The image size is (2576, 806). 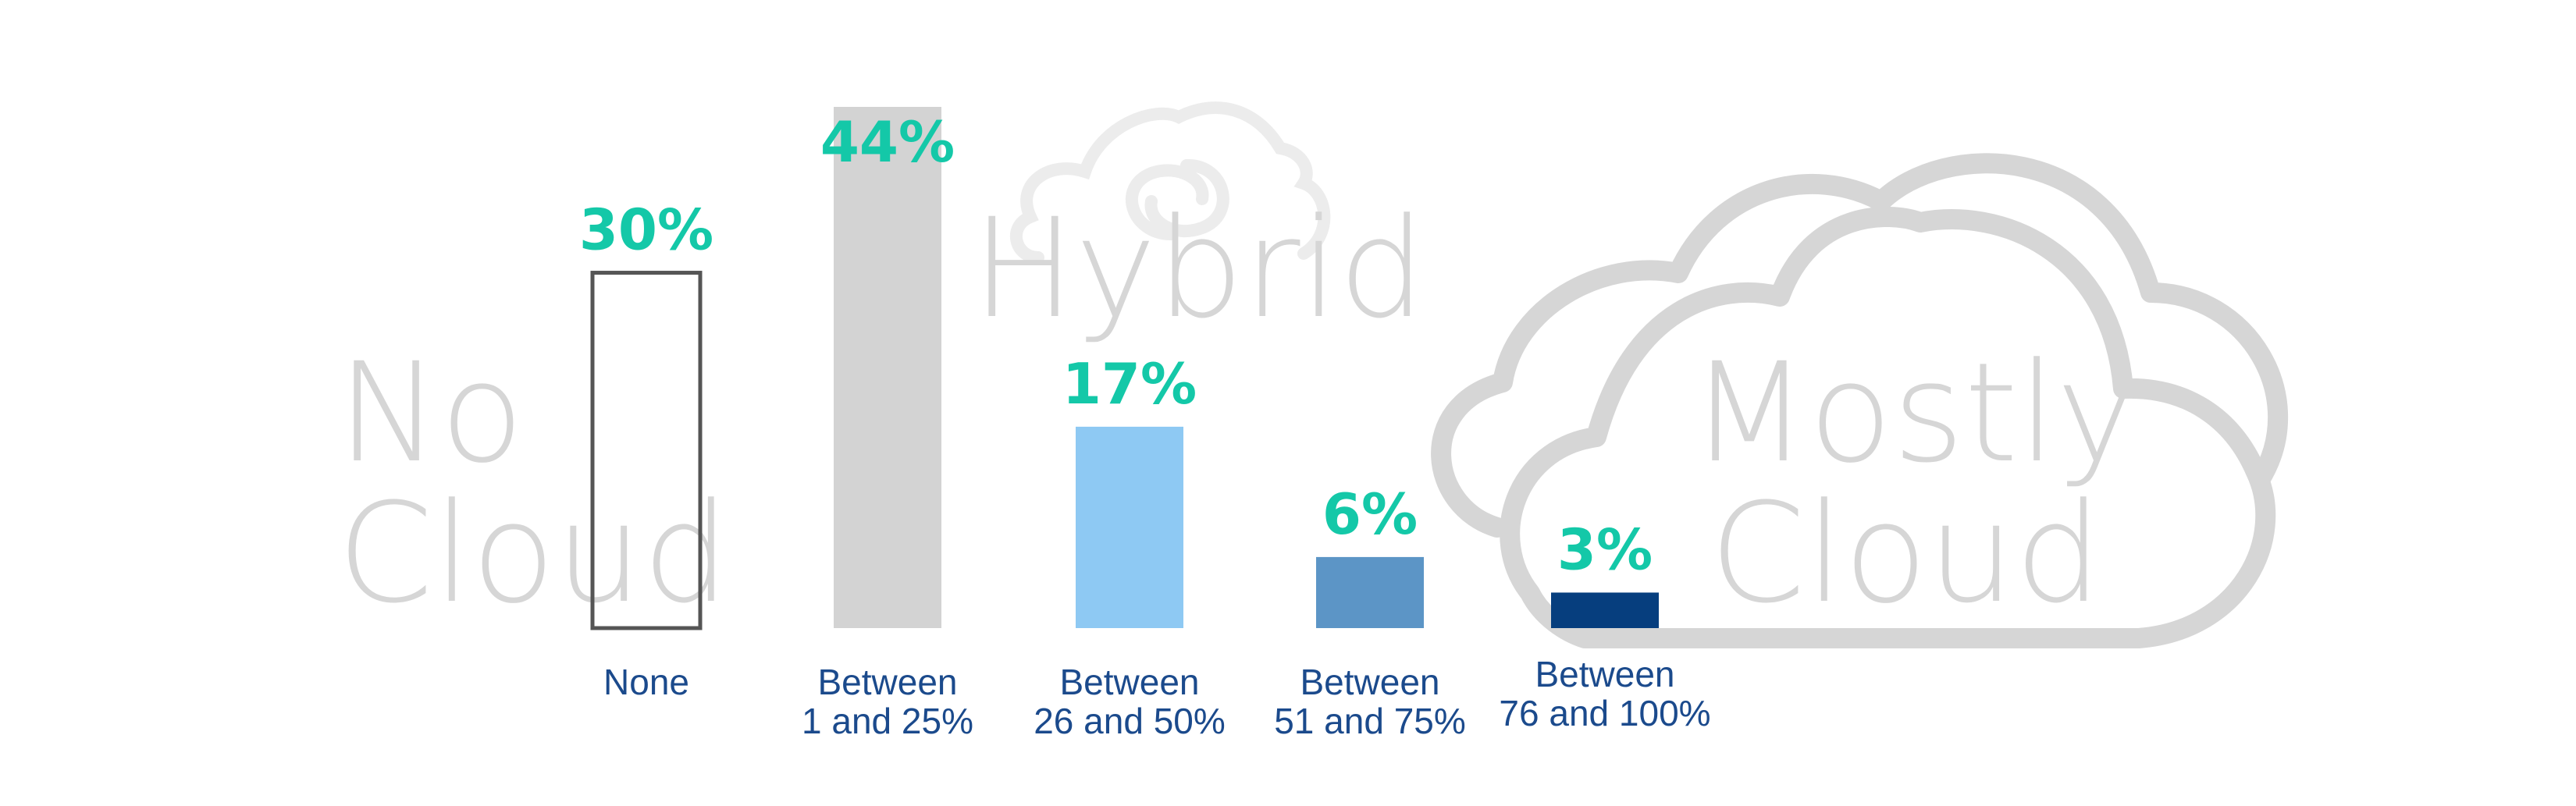 I want to click on category-label-2: Between 26 and 50%, so click(x=1130, y=701).